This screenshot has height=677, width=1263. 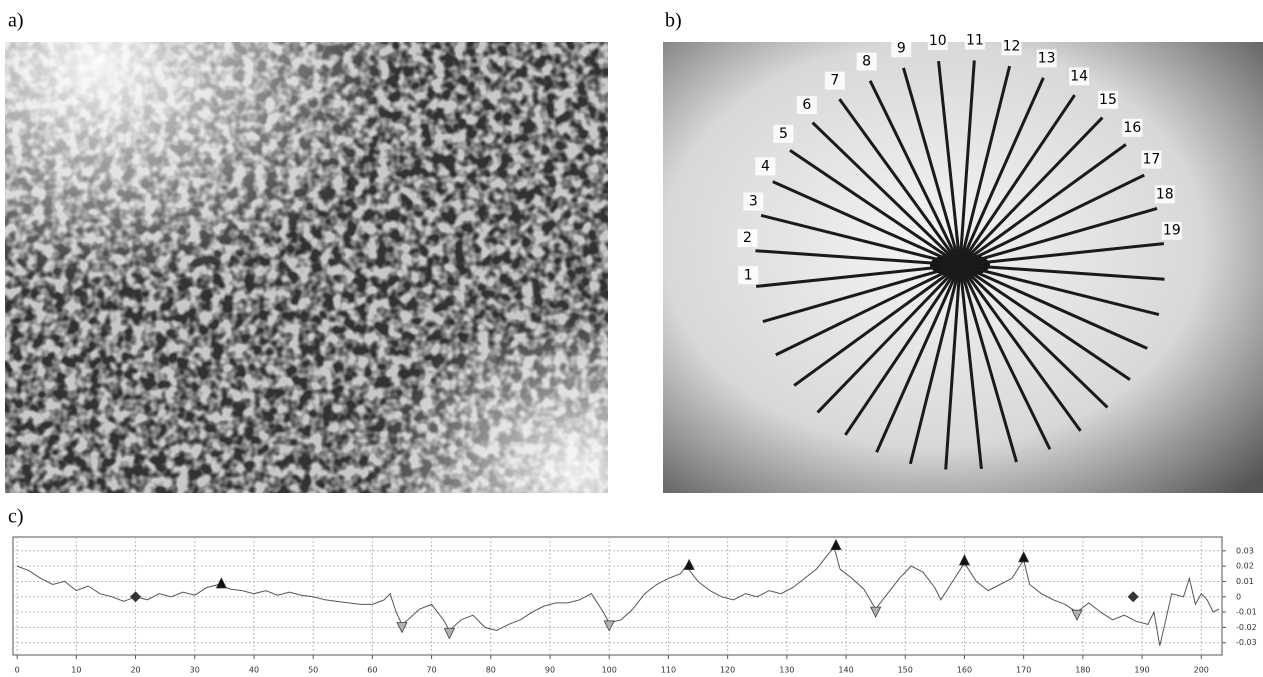 What do you see at coordinates (845, 670) in the screenshot?
I see `x-tick-label: 140` at bounding box center [845, 670].